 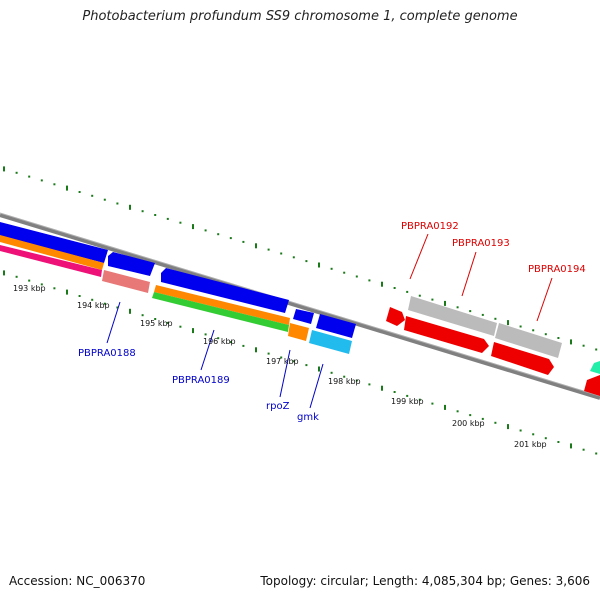 What do you see at coordinates (430, 226) in the screenshot?
I see `gene-label-pbpra0192: PBPRA0192` at bounding box center [430, 226].